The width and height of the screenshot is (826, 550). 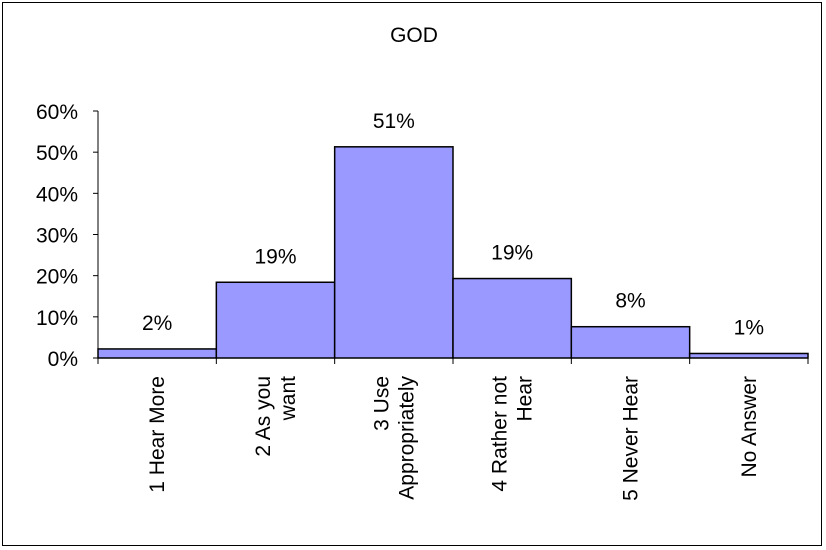 What do you see at coordinates (57, 277) in the screenshot?
I see `y-tick-label: 20%` at bounding box center [57, 277].